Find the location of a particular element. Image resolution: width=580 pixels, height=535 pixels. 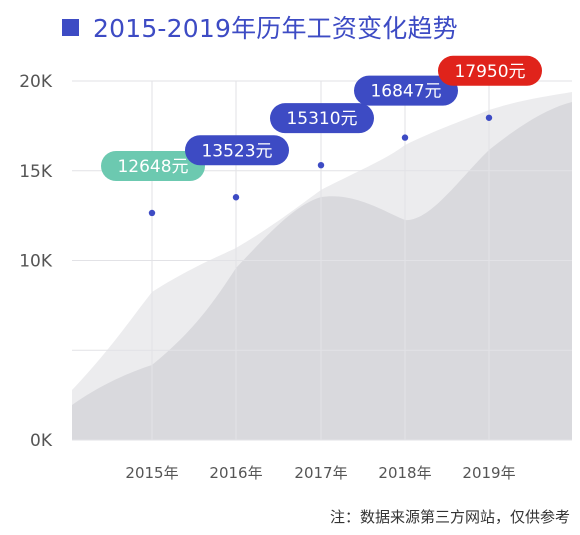

source-note: 注：数据来源第三方网站，仅供参考 is located at coordinates (449, 517).